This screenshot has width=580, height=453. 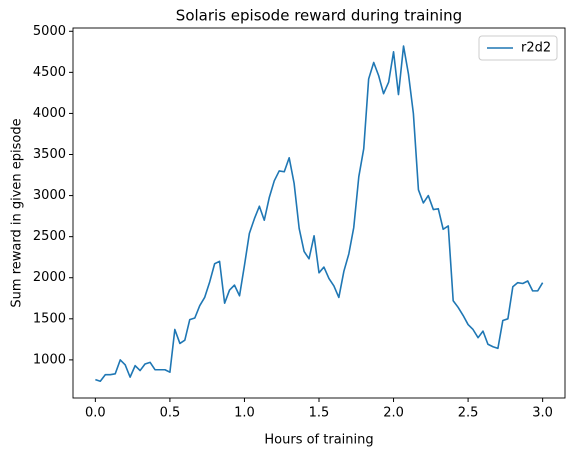 What do you see at coordinates (49, 154) in the screenshot?
I see `y-tick-label: 3500` at bounding box center [49, 154].